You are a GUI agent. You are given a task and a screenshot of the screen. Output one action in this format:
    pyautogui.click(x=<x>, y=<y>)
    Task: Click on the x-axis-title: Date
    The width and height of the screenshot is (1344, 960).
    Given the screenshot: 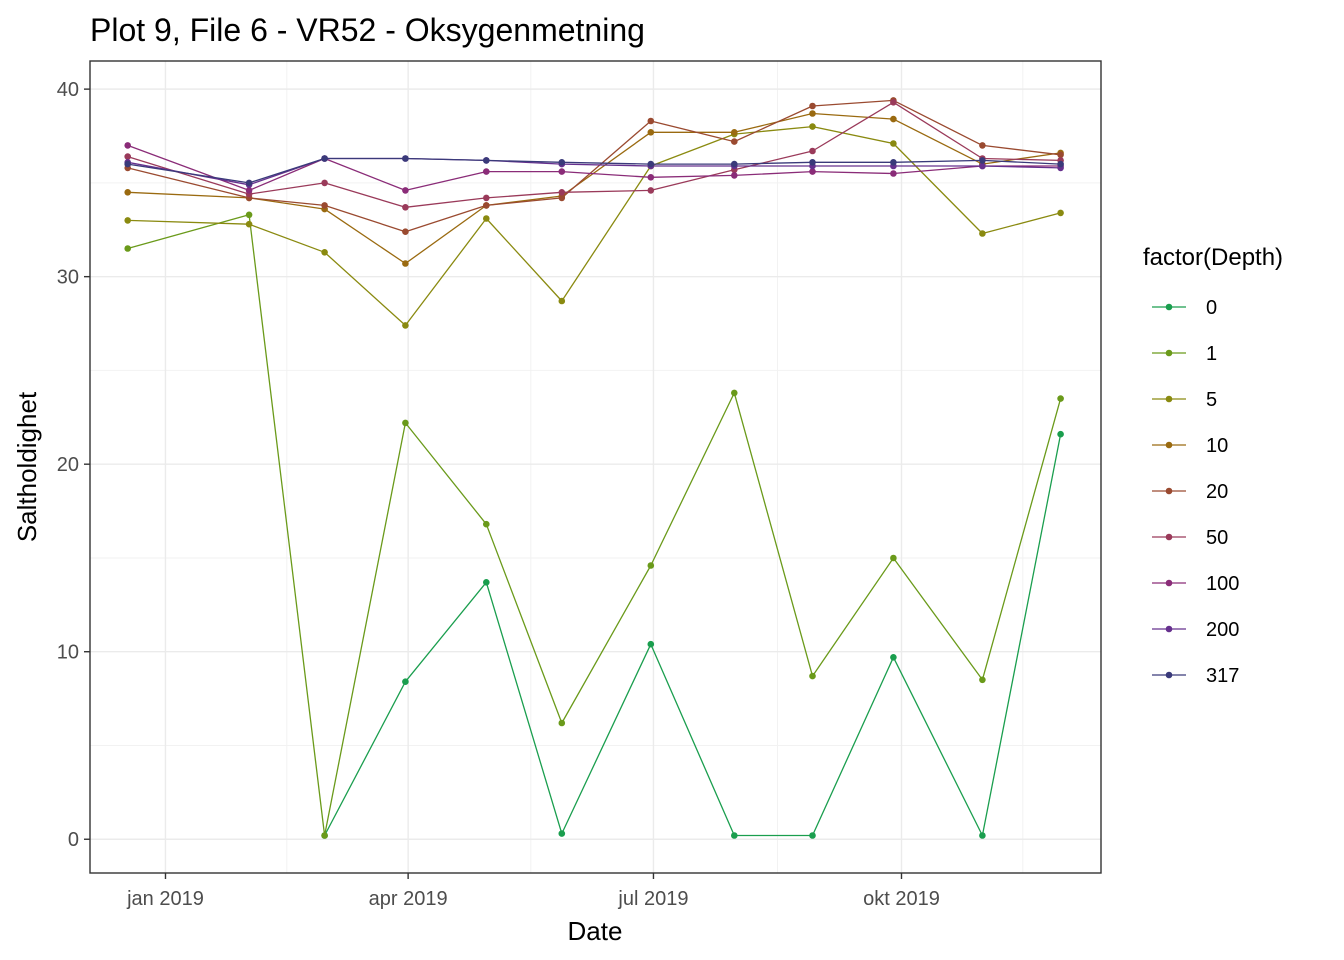 What is the action you would take?
    pyautogui.click(x=595, y=931)
    